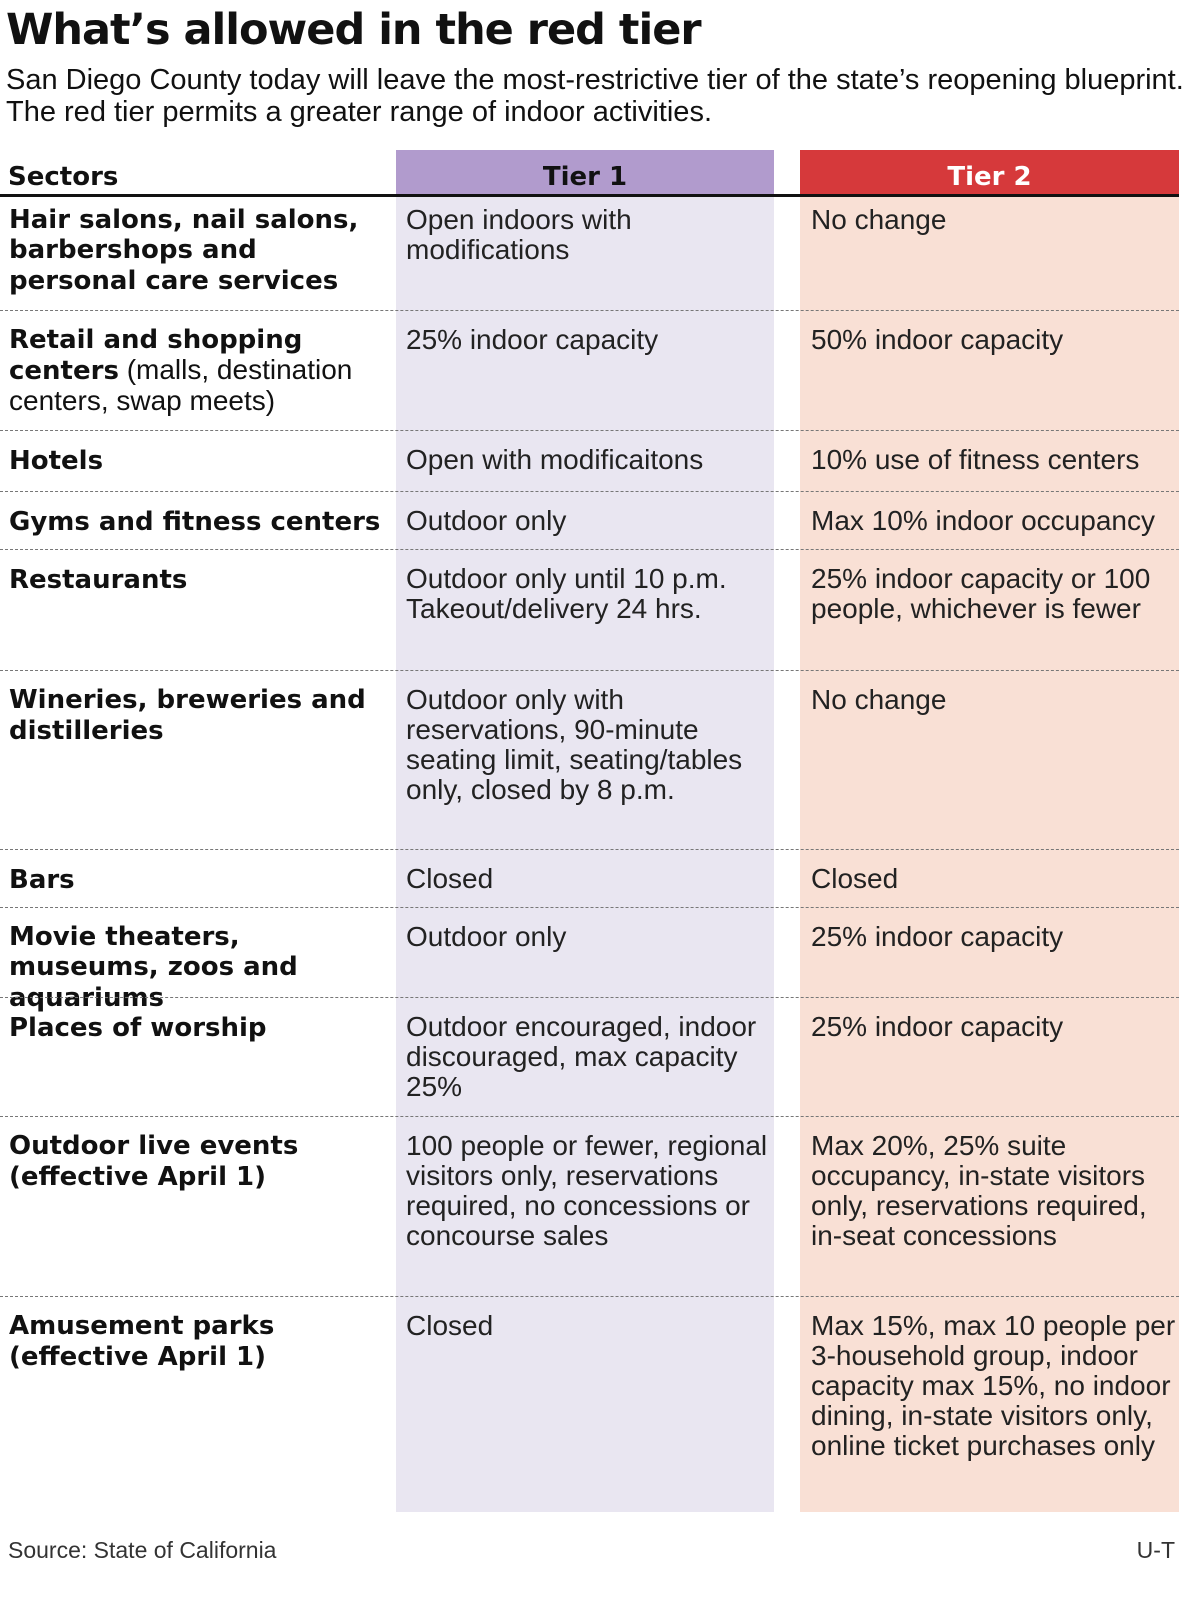  What do you see at coordinates (187, 715) in the screenshot?
I see `sector-cell: Wineries, breweries and distilleries` at bounding box center [187, 715].